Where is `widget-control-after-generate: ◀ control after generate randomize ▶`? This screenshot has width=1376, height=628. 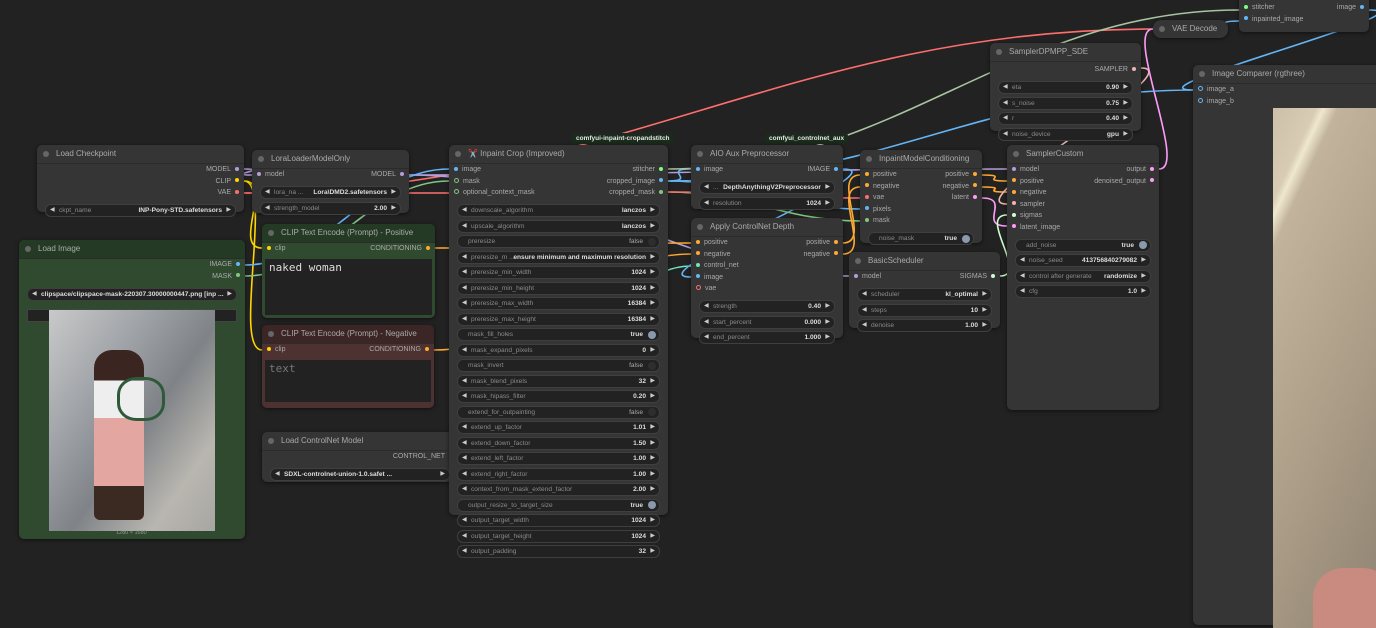
widget-control-after-generate: ◀ control after generate randomize ▶ is located at coordinates (1083, 276).